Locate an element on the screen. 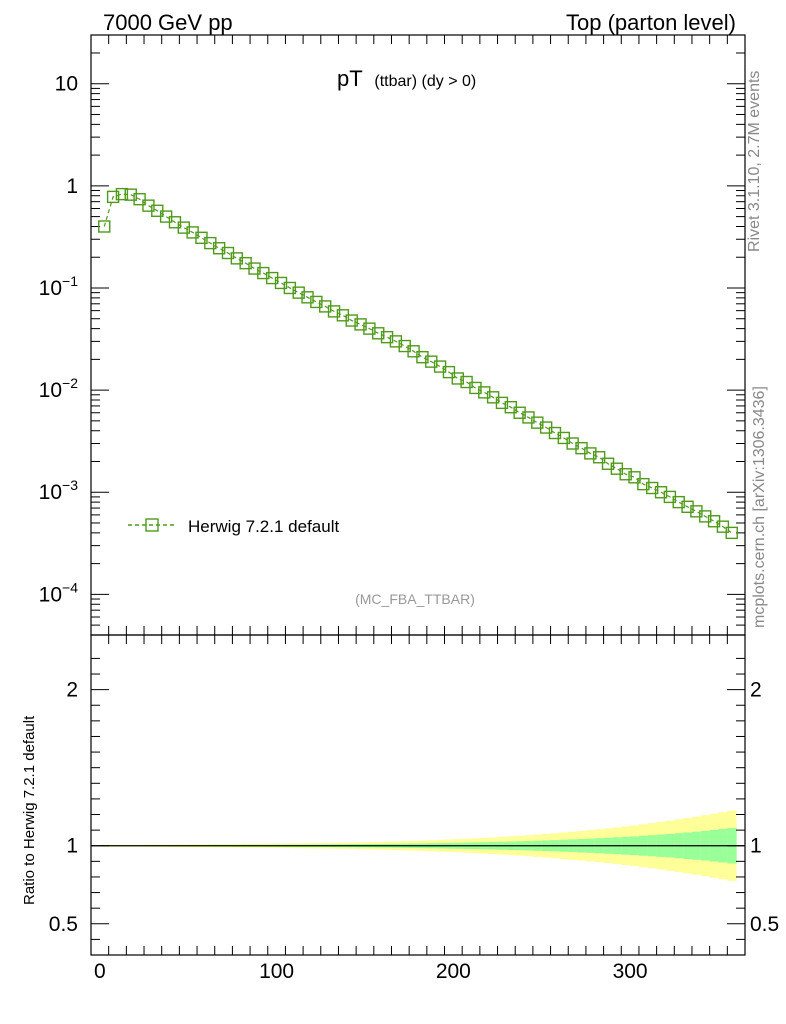 The width and height of the screenshot is (786, 1024). legend: Herwig 7.2.1 default is located at coordinates (233, 526).